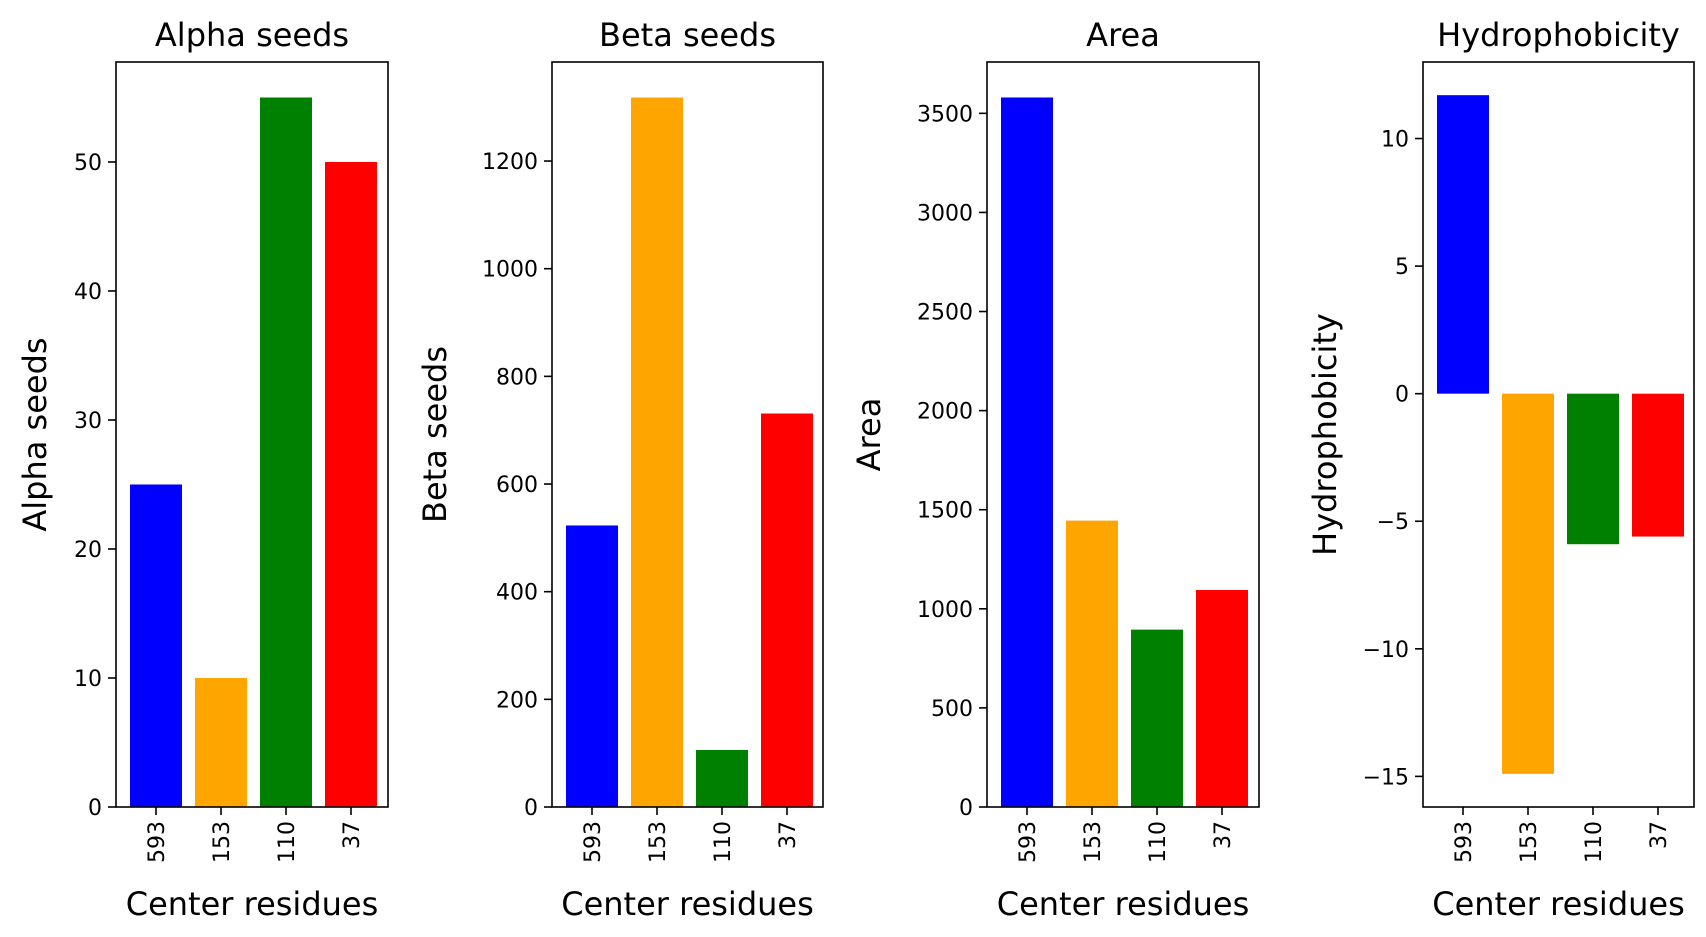 This screenshot has height=937, width=1706. Describe the element at coordinates (88, 550) in the screenshot. I see `y-tick-label: 20` at that location.